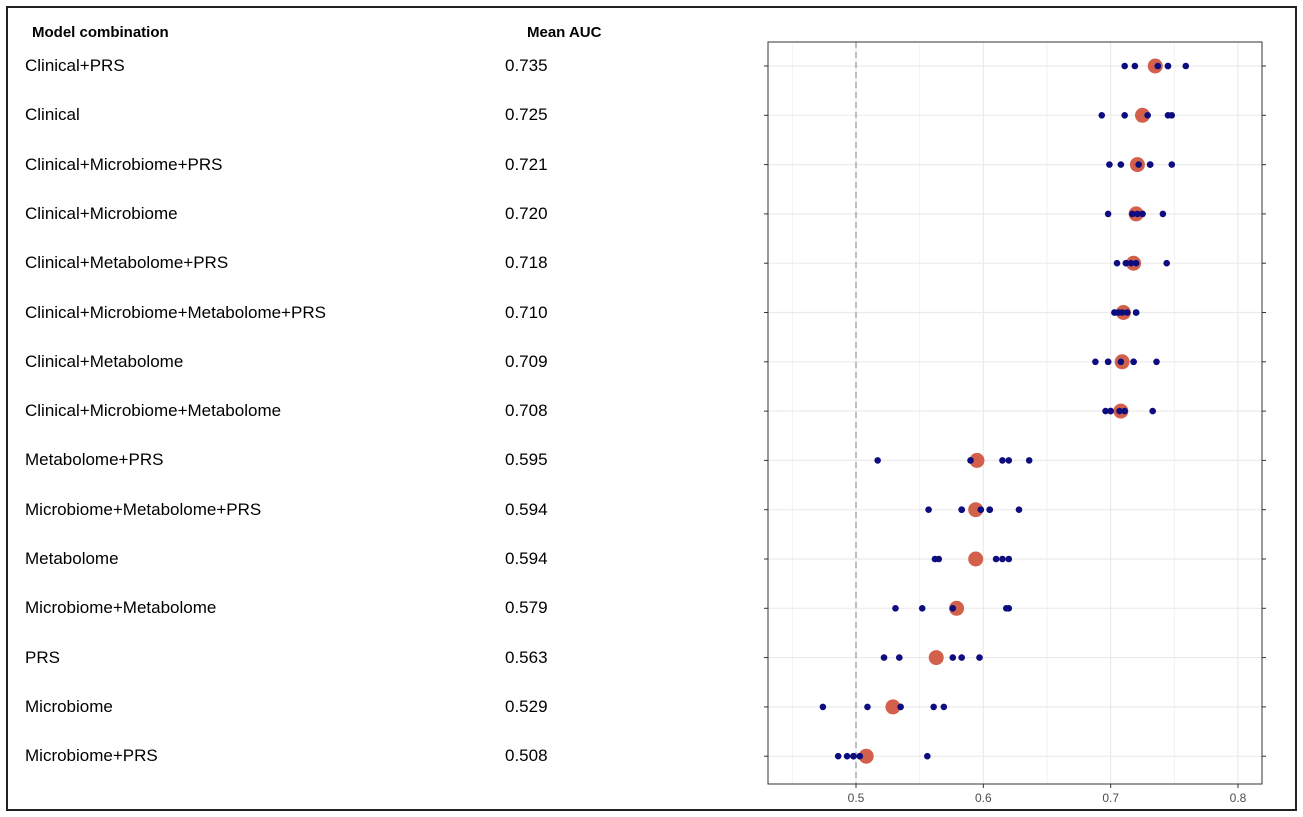 This screenshot has width=1303, height=817. Describe the element at coordinates (153, 411) in the screenshot. I see `row-label: Clinical+Microbiome+Metabolome` at that location.